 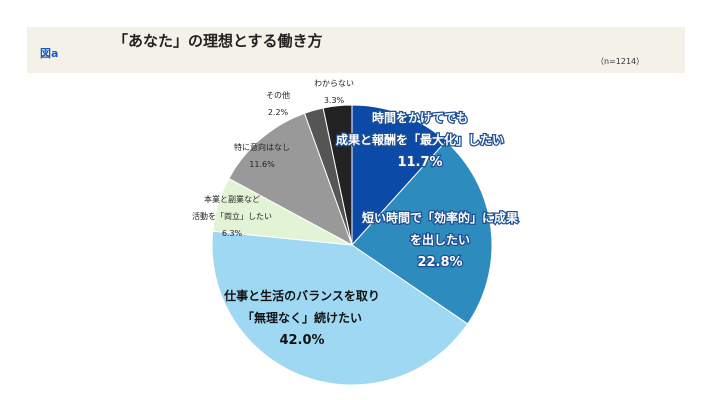 What do you see at coordinates (262, 147) in the screenshot?
I see `slice-category-label: 特に意向はなし` at bounding box center [262, 147].